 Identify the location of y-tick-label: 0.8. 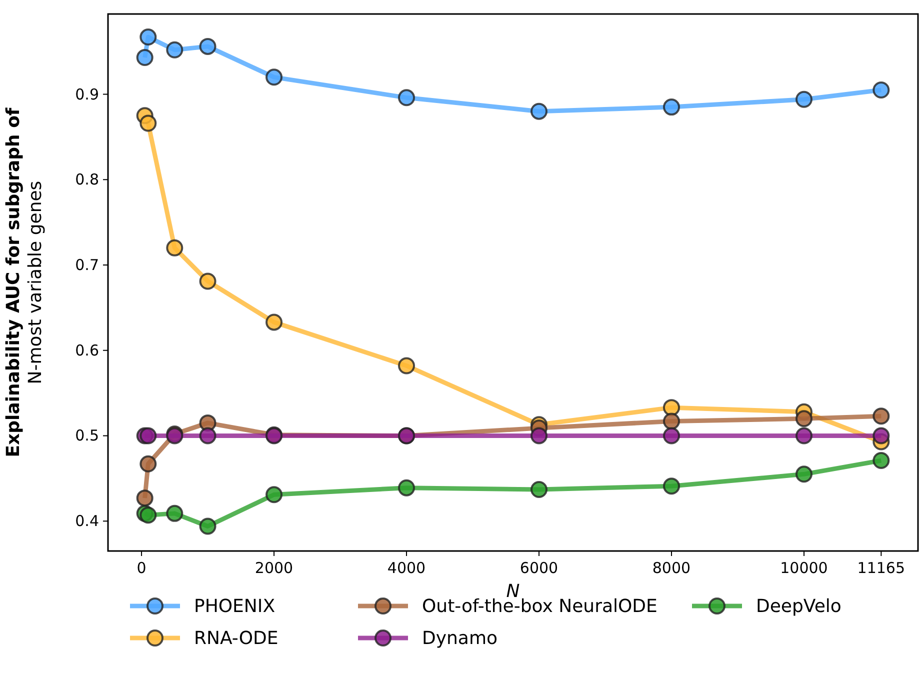
(87, 179).